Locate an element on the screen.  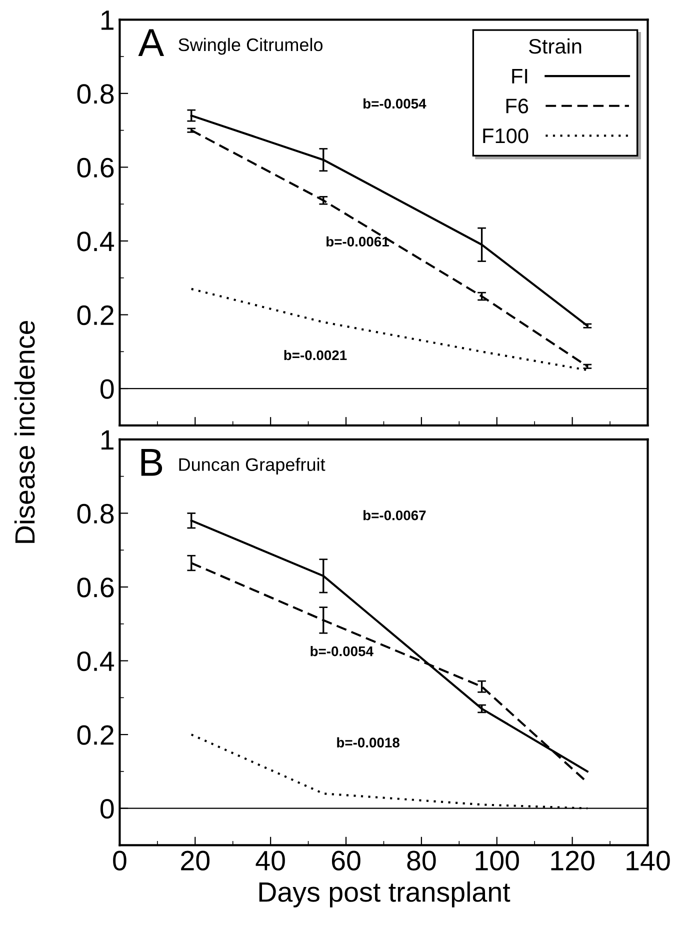
x-tick-label: 100 is located at coordinates (497, 860).